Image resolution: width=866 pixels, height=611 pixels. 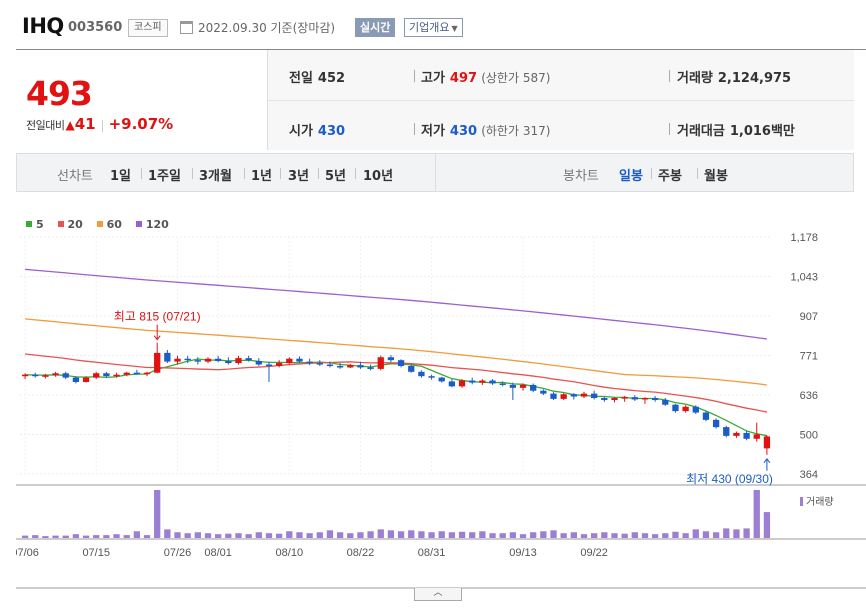 What do you see at coordinates (299, 176) in the screenshot?
I see `period-3y: 3년` at bounding box center [299, 176].